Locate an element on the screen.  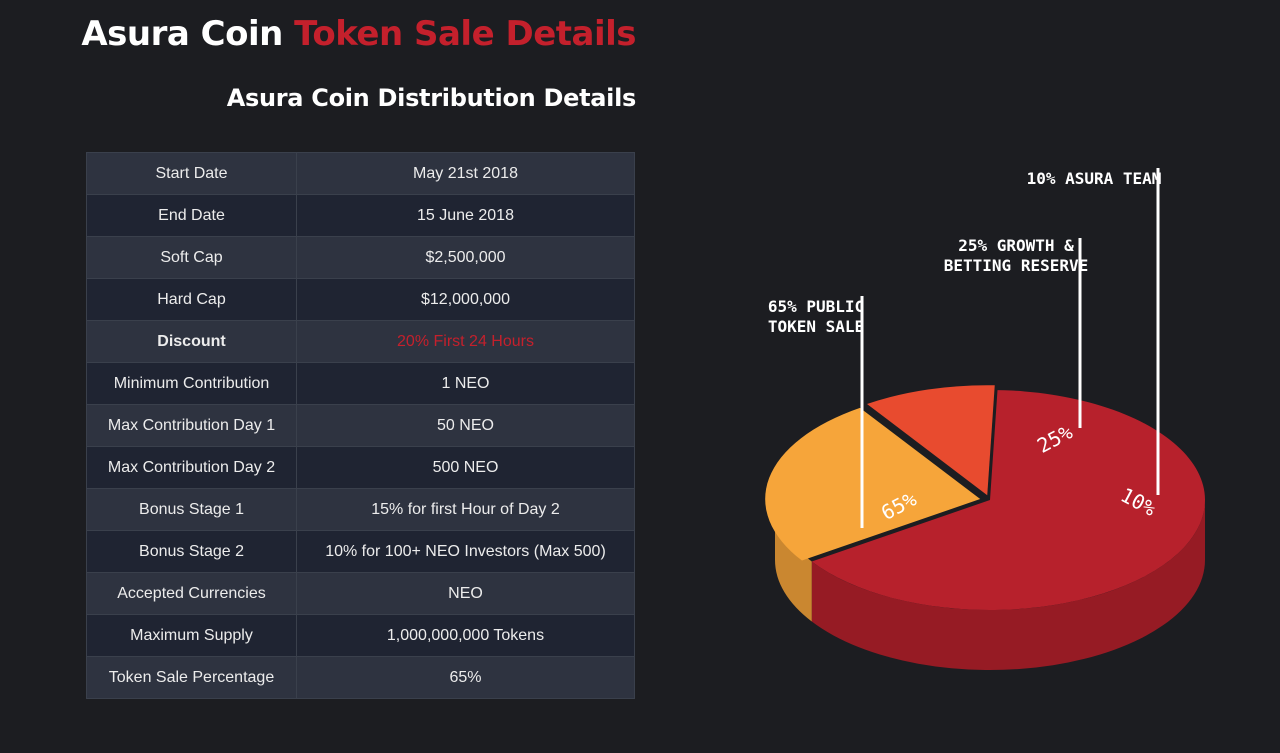
row-label: End Date is located at coordinates (191, 215).